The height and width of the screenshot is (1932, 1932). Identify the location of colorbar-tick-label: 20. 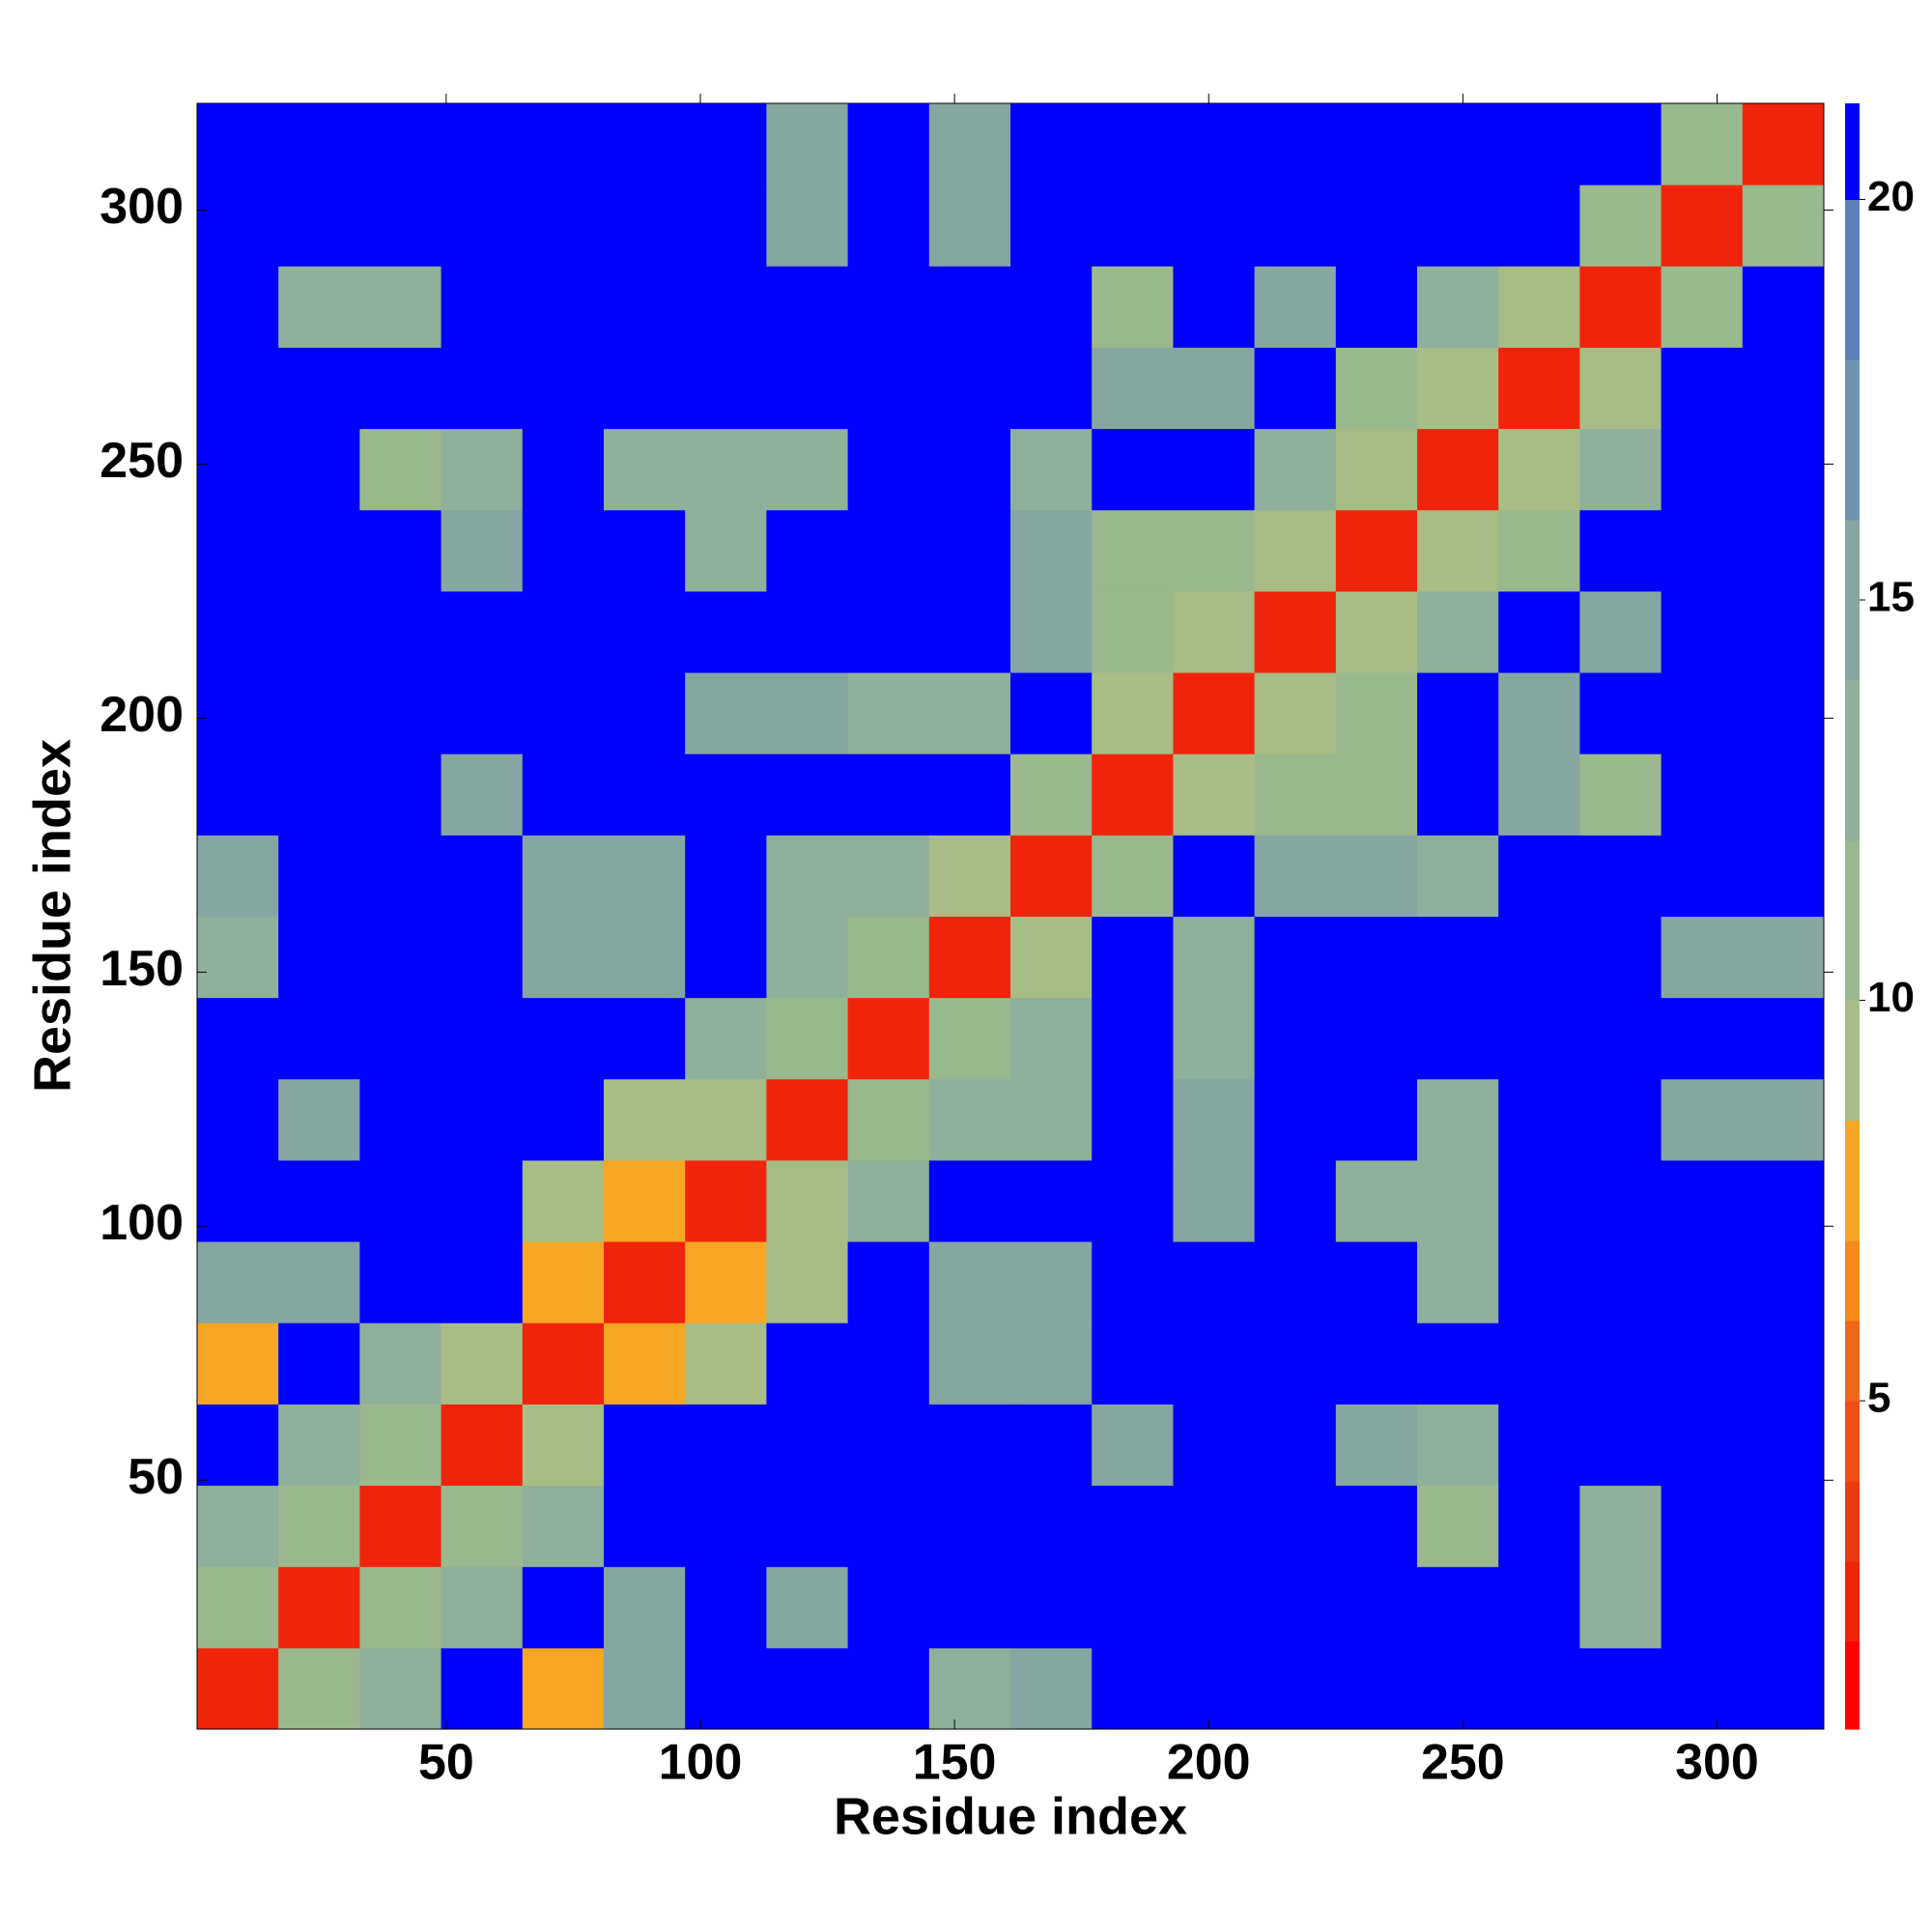
(1891, 196).